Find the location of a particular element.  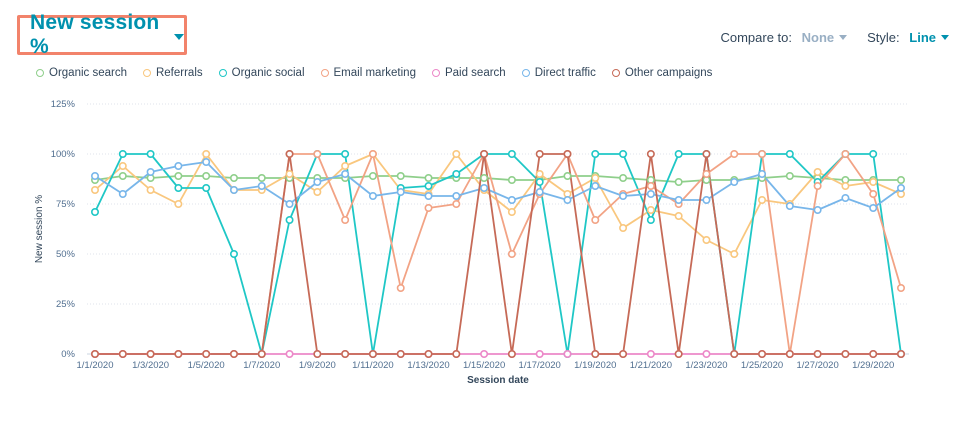

compare-control: Compare to: None is located at coordinates (784, 37).